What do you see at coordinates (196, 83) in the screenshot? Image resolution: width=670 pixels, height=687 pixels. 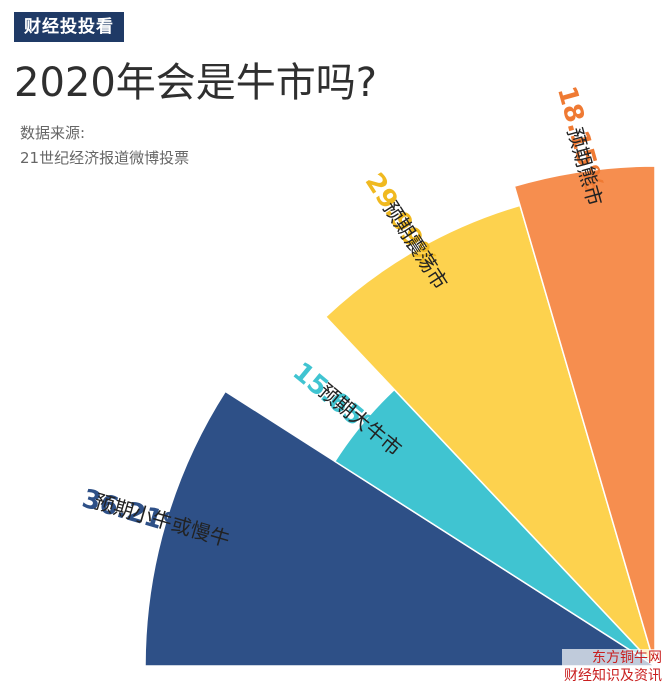 I see `page-title: 2020年会是牛市吗?` at bounding box center [196, 83].